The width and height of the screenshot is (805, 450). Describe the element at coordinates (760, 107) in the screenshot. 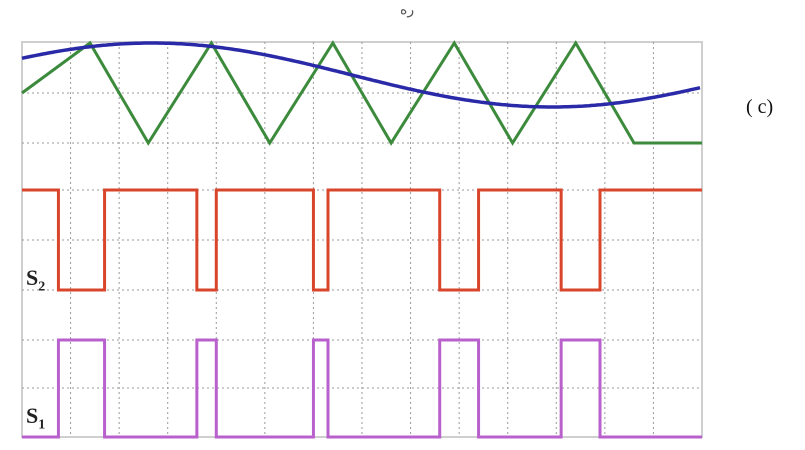

I see `panel-tag: ( c)` at that location.